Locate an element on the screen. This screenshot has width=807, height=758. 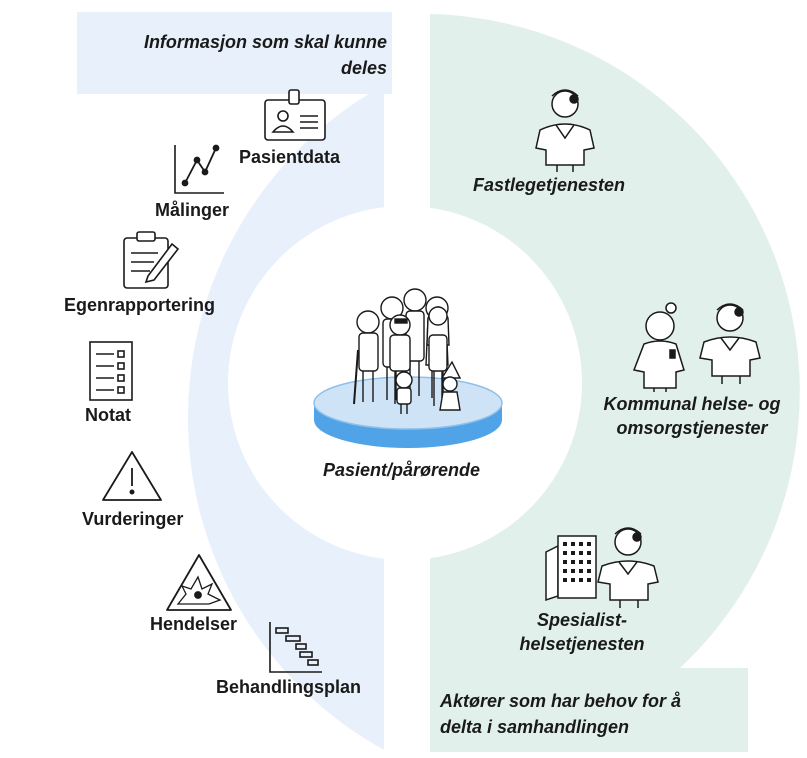
info-header-line2: deles is located at coordinates (363, 68).